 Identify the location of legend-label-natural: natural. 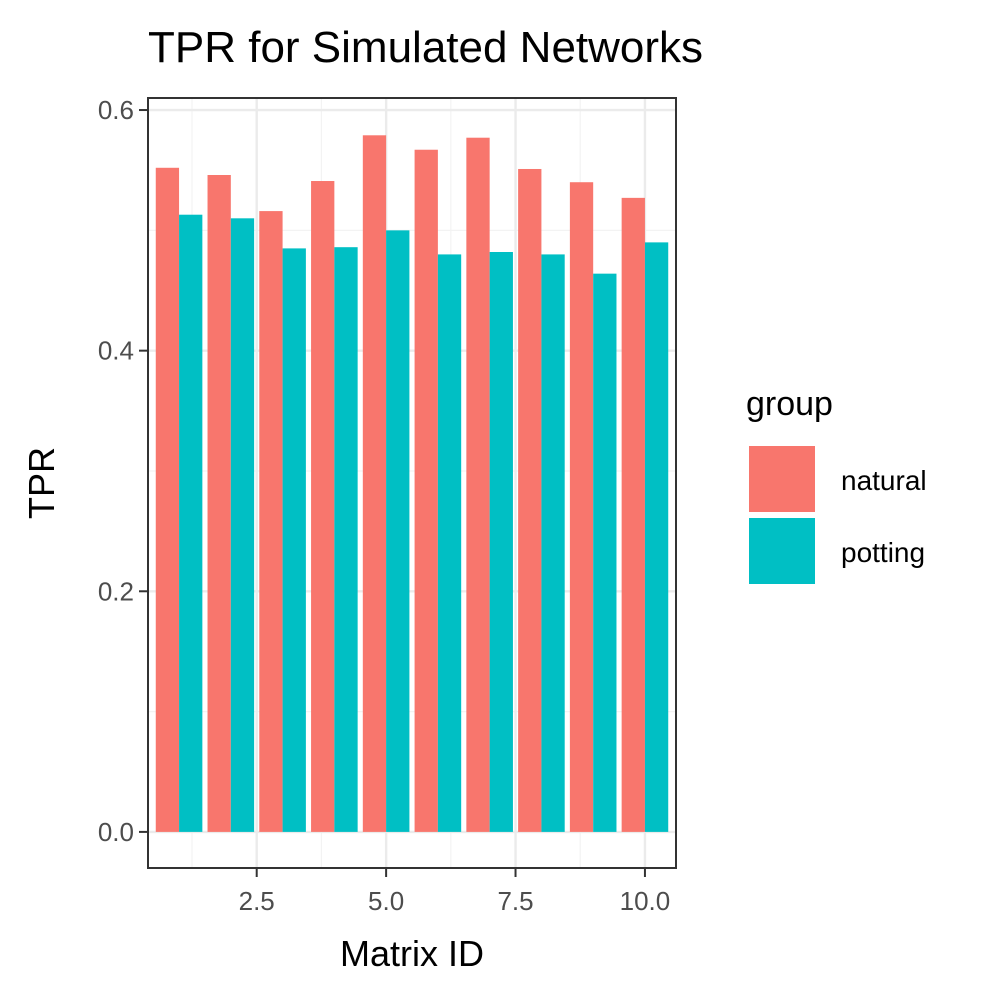
(884, 480).